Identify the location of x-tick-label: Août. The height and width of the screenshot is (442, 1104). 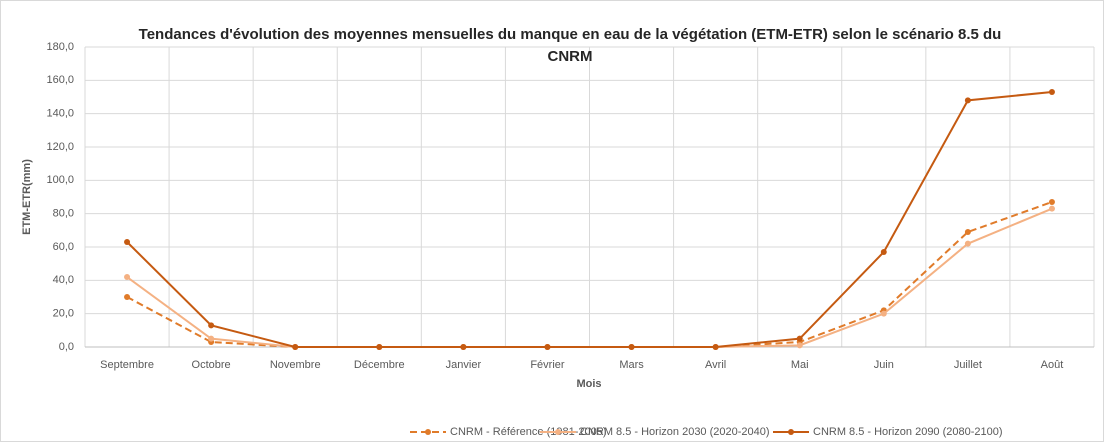
(1052, 365).